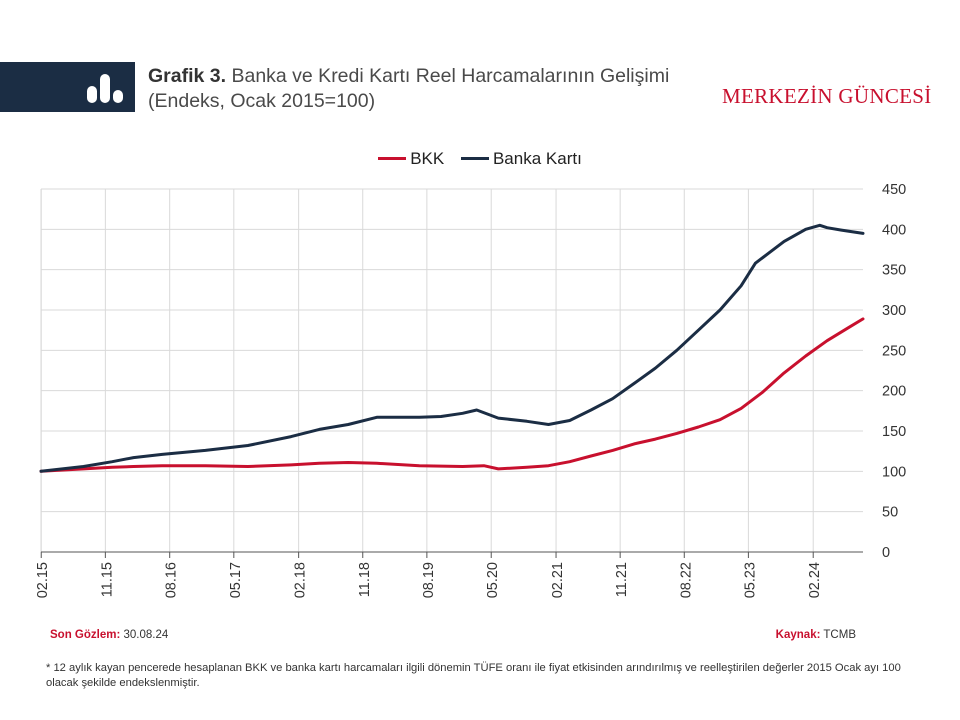  Describe the element at coordinates (67, 87) in the screenshot. I see `header-accent-bar` at that location.